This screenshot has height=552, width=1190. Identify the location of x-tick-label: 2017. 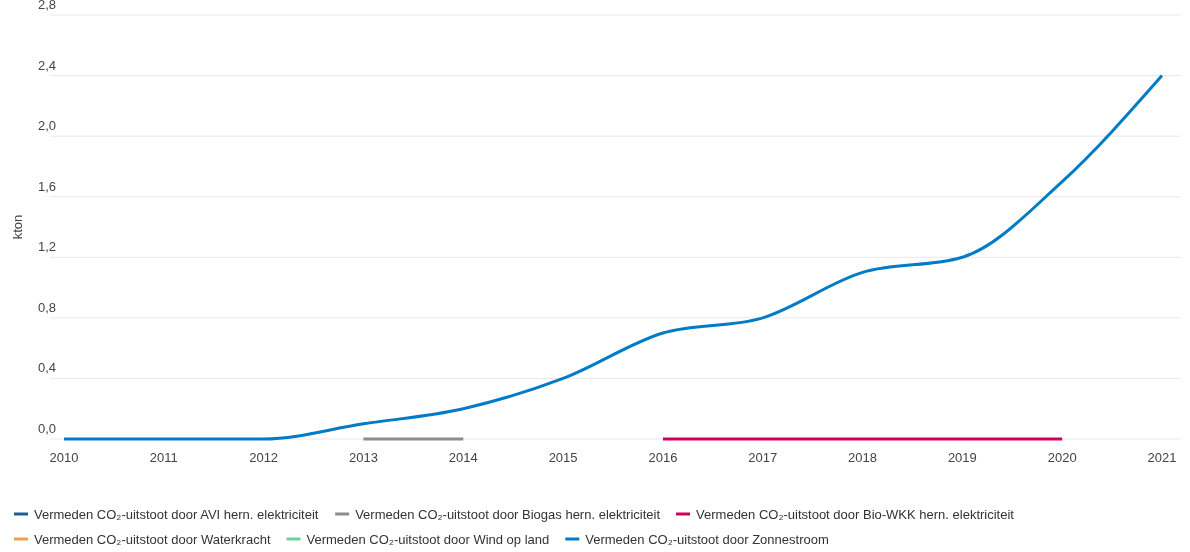
(763, 457).